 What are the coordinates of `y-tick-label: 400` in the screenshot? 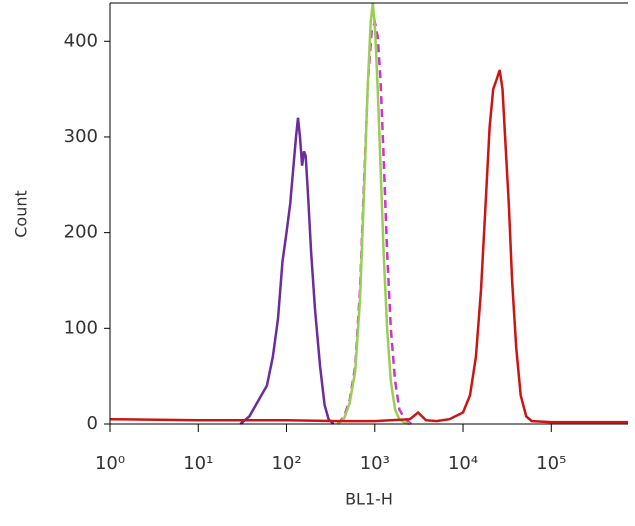 It's located at (81, 40).